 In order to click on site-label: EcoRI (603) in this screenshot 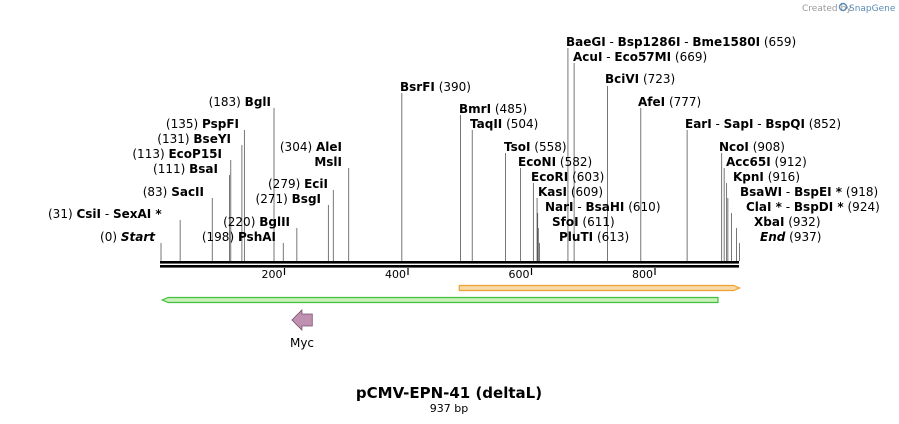, I will do `click(567, 177)`.